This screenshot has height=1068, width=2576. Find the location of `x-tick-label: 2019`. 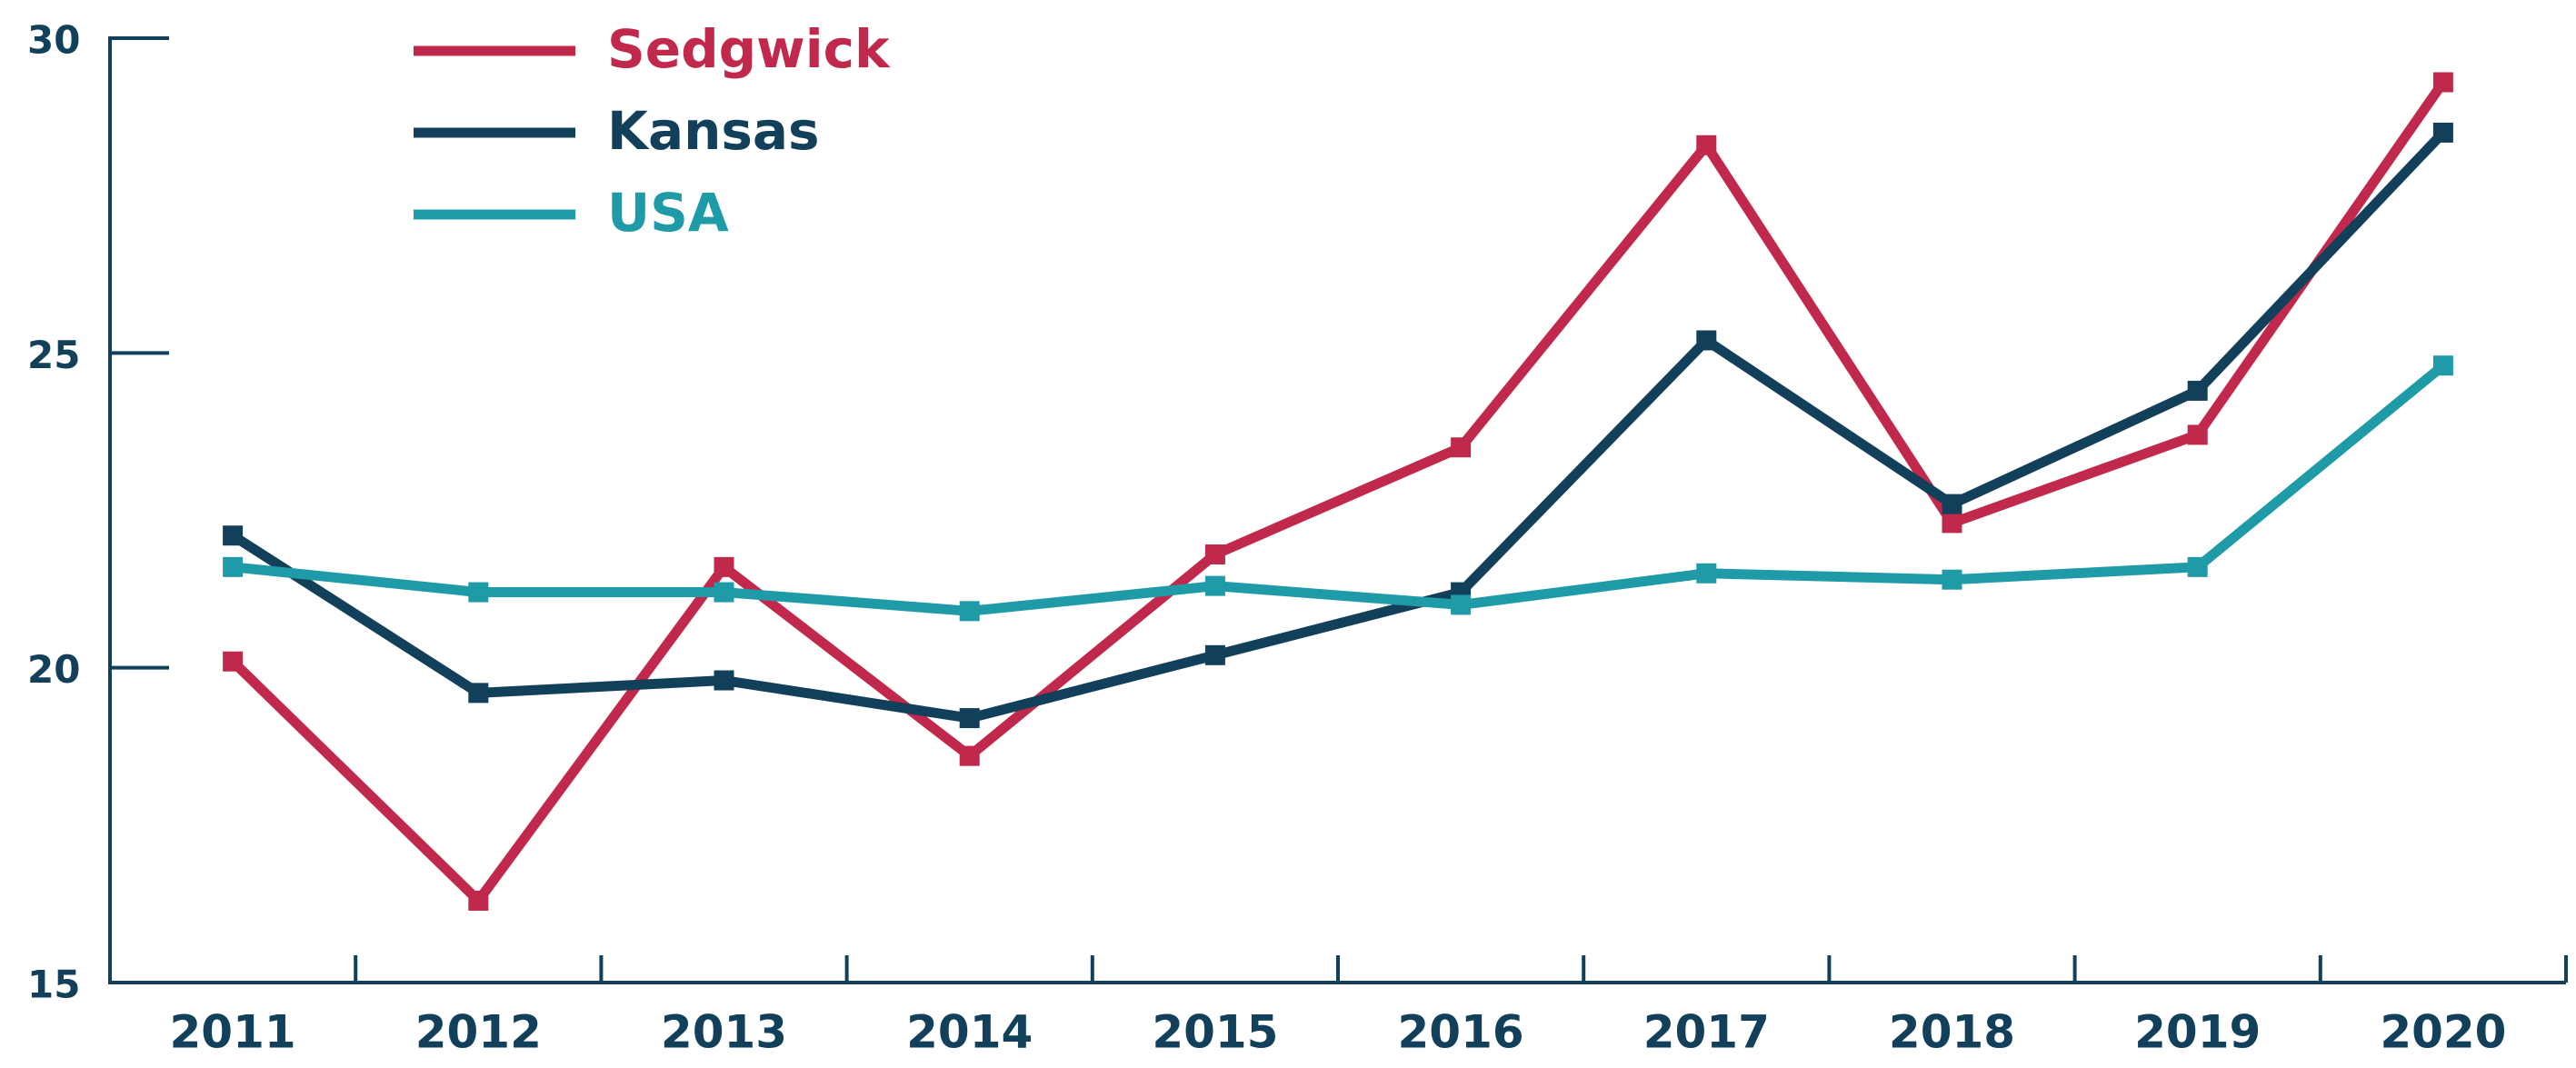

x-tick-label: 2019 is located at coordinates (2197, 1033).